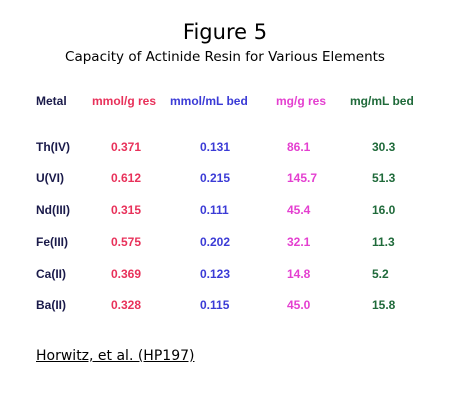 The height and width of the screenshot is (400, 450). I want to click on header-metal: Metal, so click(51, 101).